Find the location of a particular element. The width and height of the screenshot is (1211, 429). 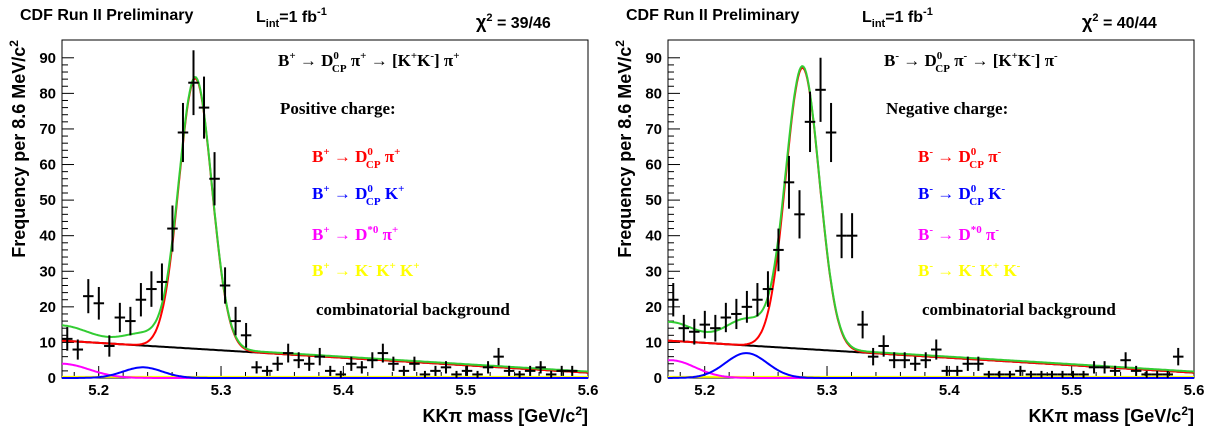

y-tick-label: 40 is located at coordinates (47, 236).